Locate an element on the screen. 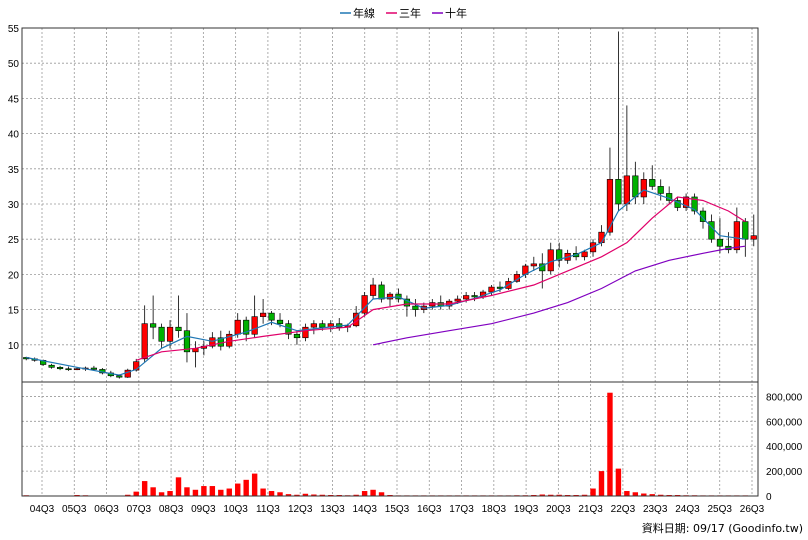 This screenshot has width=808, height=540. volume-axis: 0 200,000 400,000 600,000 800,000 is located at coordinates (784, 447).